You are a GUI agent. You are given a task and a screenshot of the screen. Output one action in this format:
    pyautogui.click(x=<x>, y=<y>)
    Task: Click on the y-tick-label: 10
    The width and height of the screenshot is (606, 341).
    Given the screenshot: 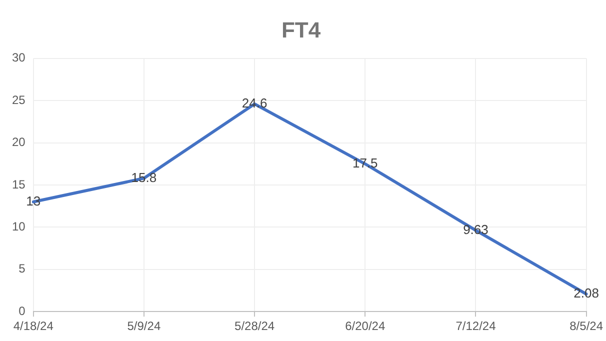 What is the action you would take?
    pyautogui.click(x=19, y=227)
    